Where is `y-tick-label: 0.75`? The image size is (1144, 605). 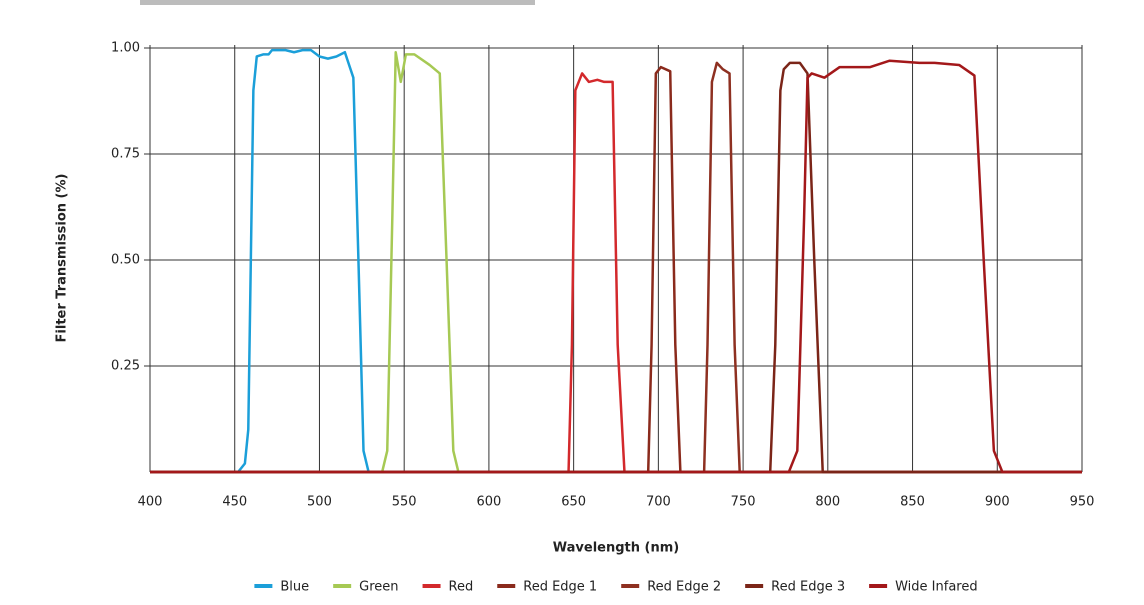
y-tick-label: 0.75 is located at coordinates (125, 154).